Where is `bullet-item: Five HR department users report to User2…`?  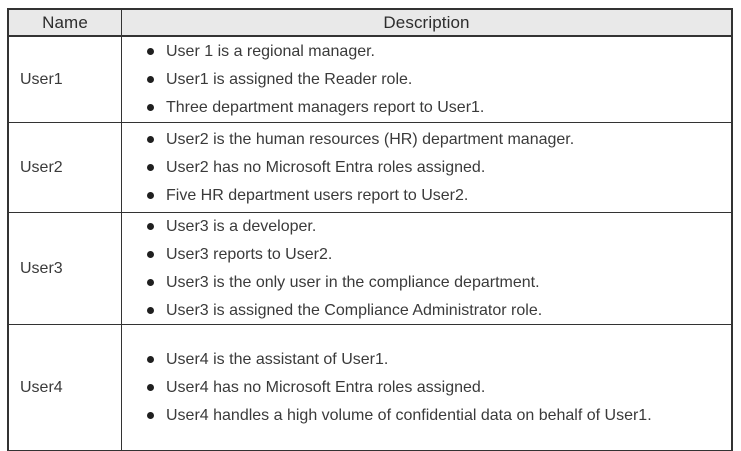 bullet-item: Five HR department users report to User2… is located at coordinates (426, 196).